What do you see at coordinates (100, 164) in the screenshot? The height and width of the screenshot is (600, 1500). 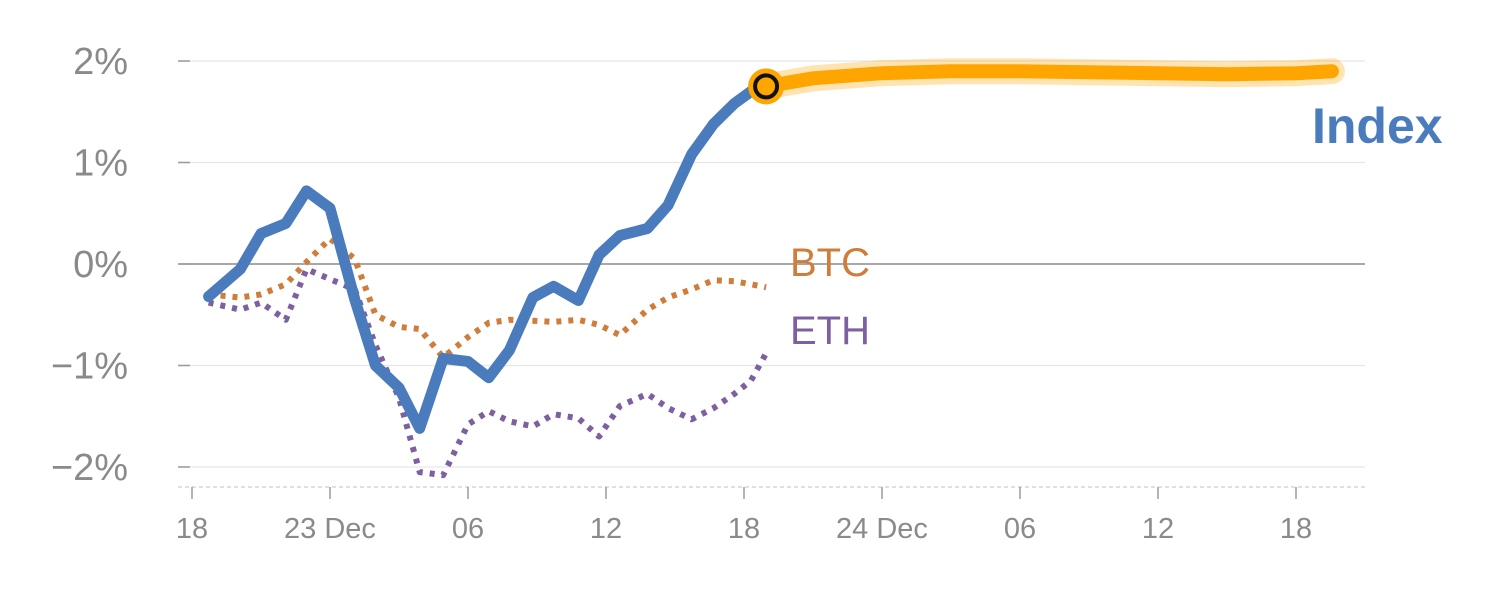 I see `y-tick-label: 1%` at bounding box center [100, 164].